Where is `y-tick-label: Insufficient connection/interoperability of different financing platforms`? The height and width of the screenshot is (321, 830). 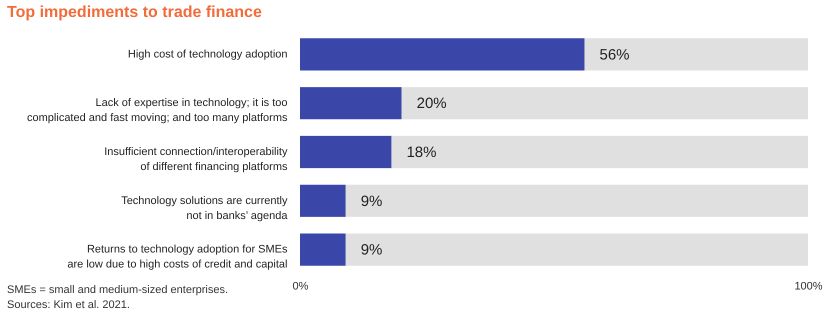 y-tick-label: Insufficient connection/interoperability of different financing platforms is located at coordinates (196, 159).